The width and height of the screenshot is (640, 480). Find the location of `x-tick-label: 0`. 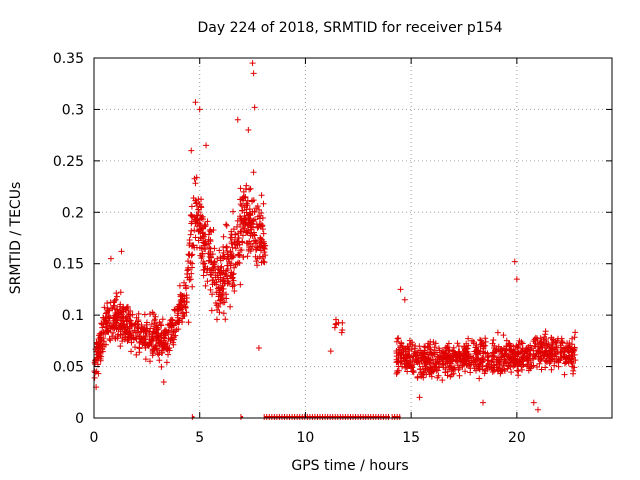

x-tick-label: 0 is located at coordinates (94, 438).